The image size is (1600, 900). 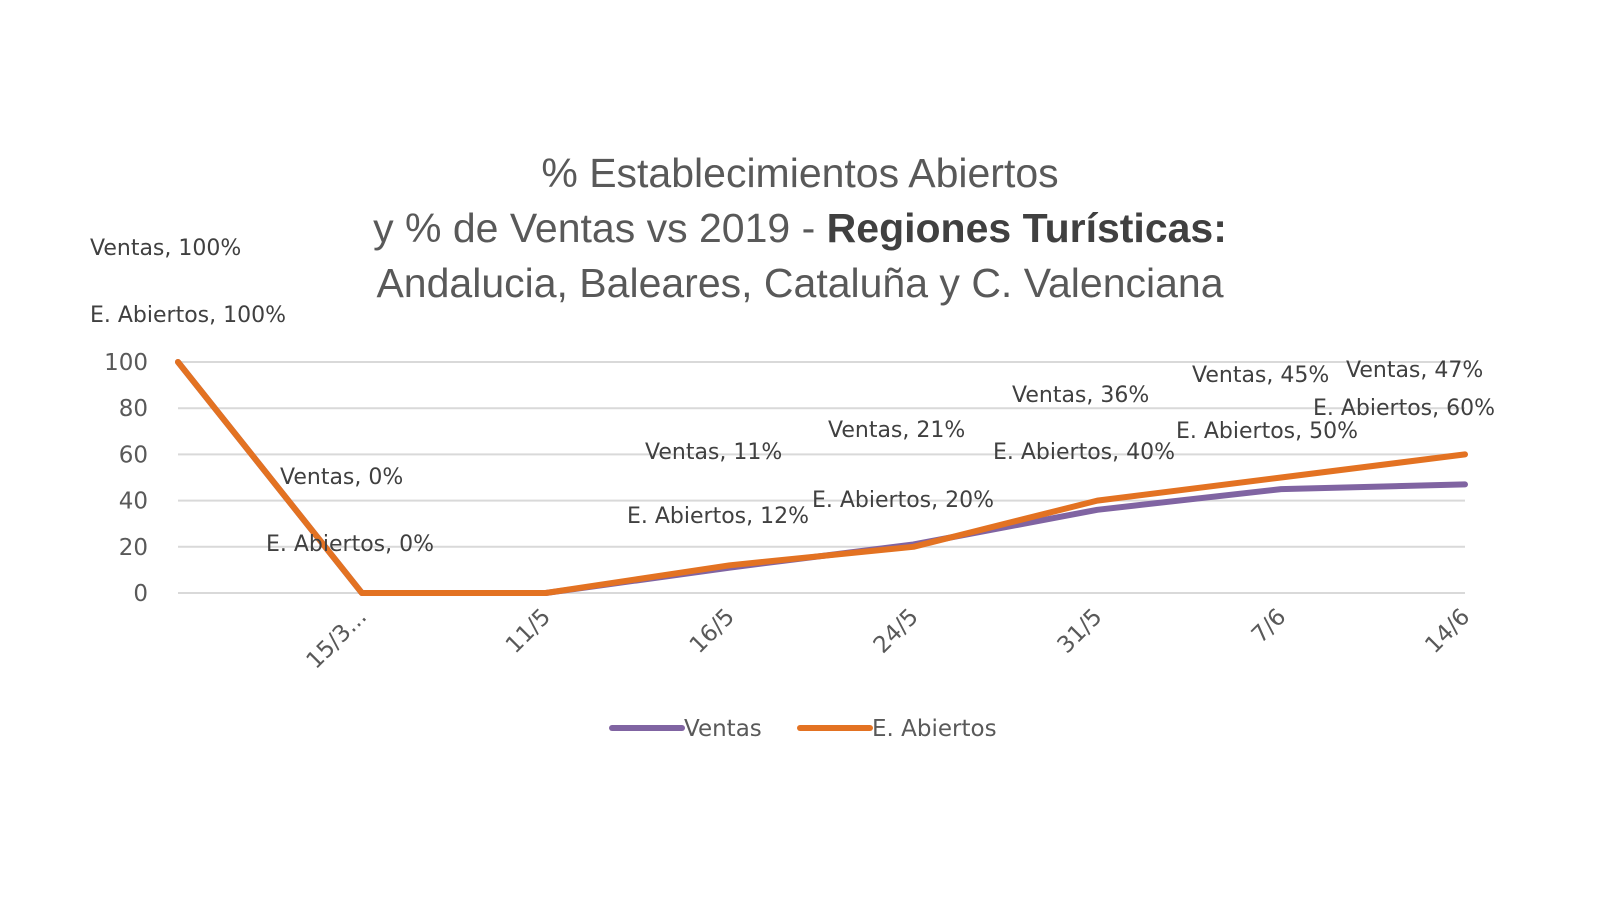 I want to click on legend-label: E. Abiertos, so click(x=934, y=729).